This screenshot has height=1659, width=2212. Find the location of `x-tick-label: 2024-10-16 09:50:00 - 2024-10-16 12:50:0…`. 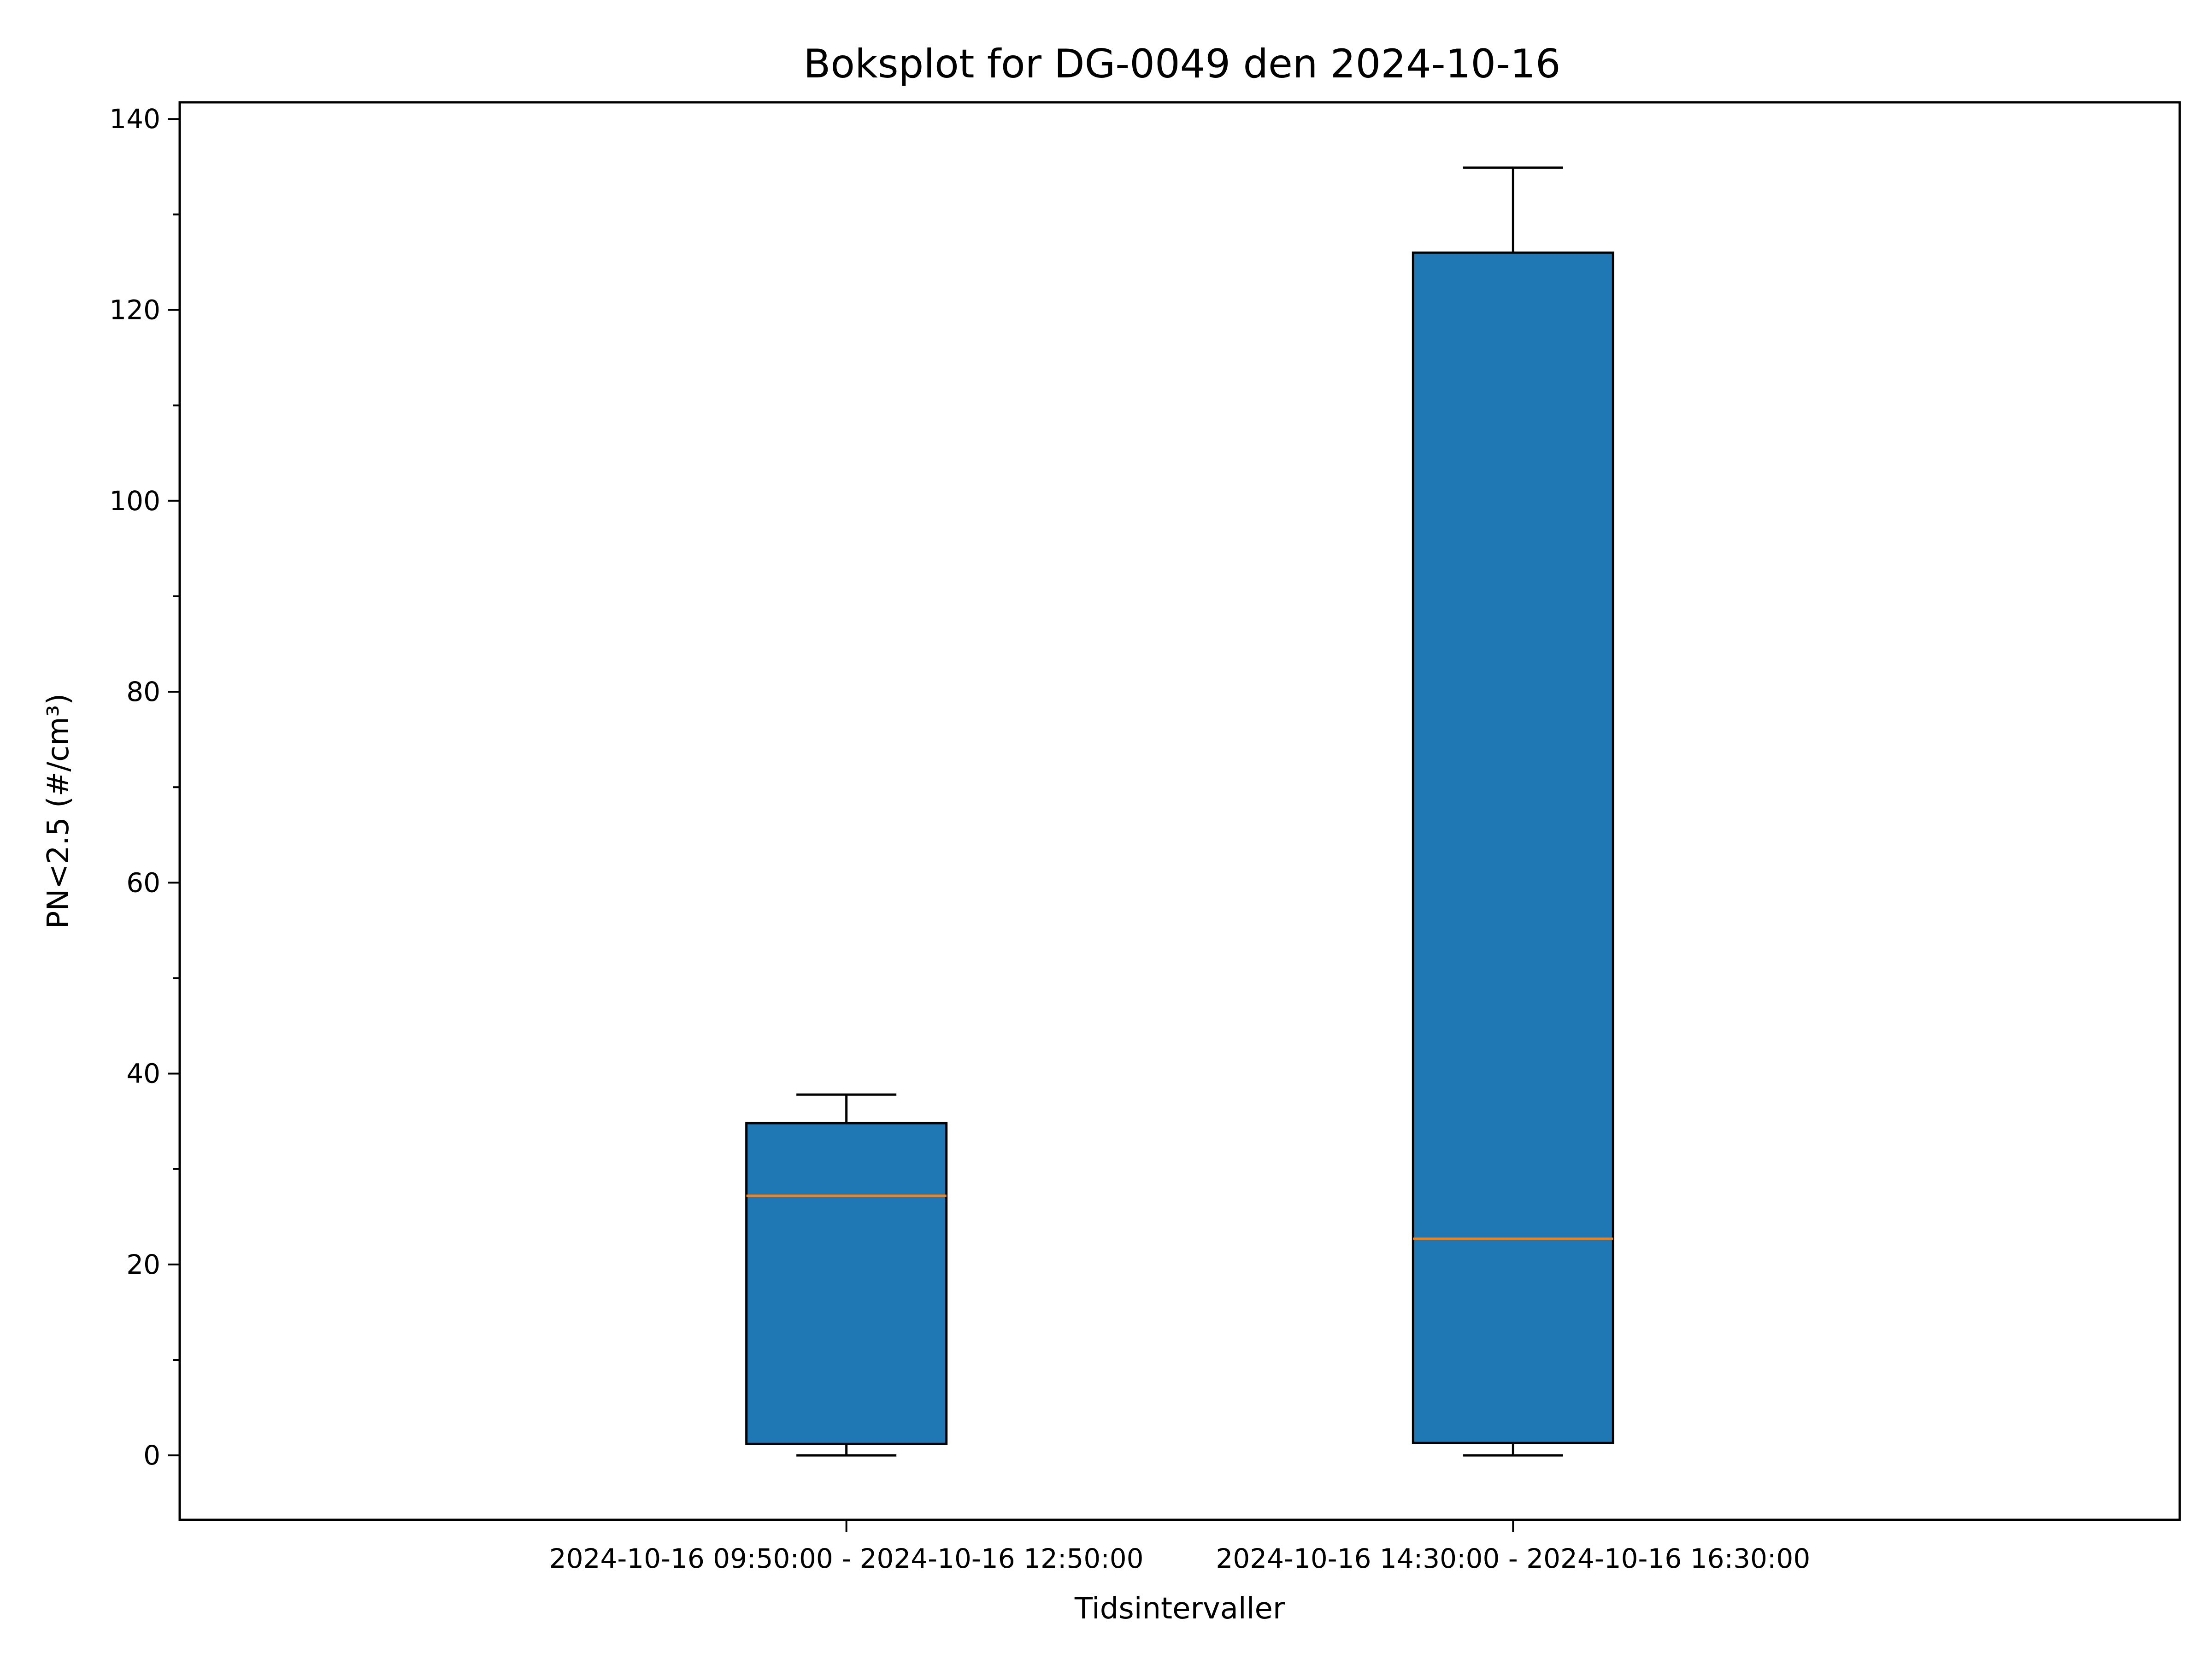

x-tick-label: 2024-10-16 09:50:00 - 2024-10-16 12:50:0… is located at coordinates (846, 1558).